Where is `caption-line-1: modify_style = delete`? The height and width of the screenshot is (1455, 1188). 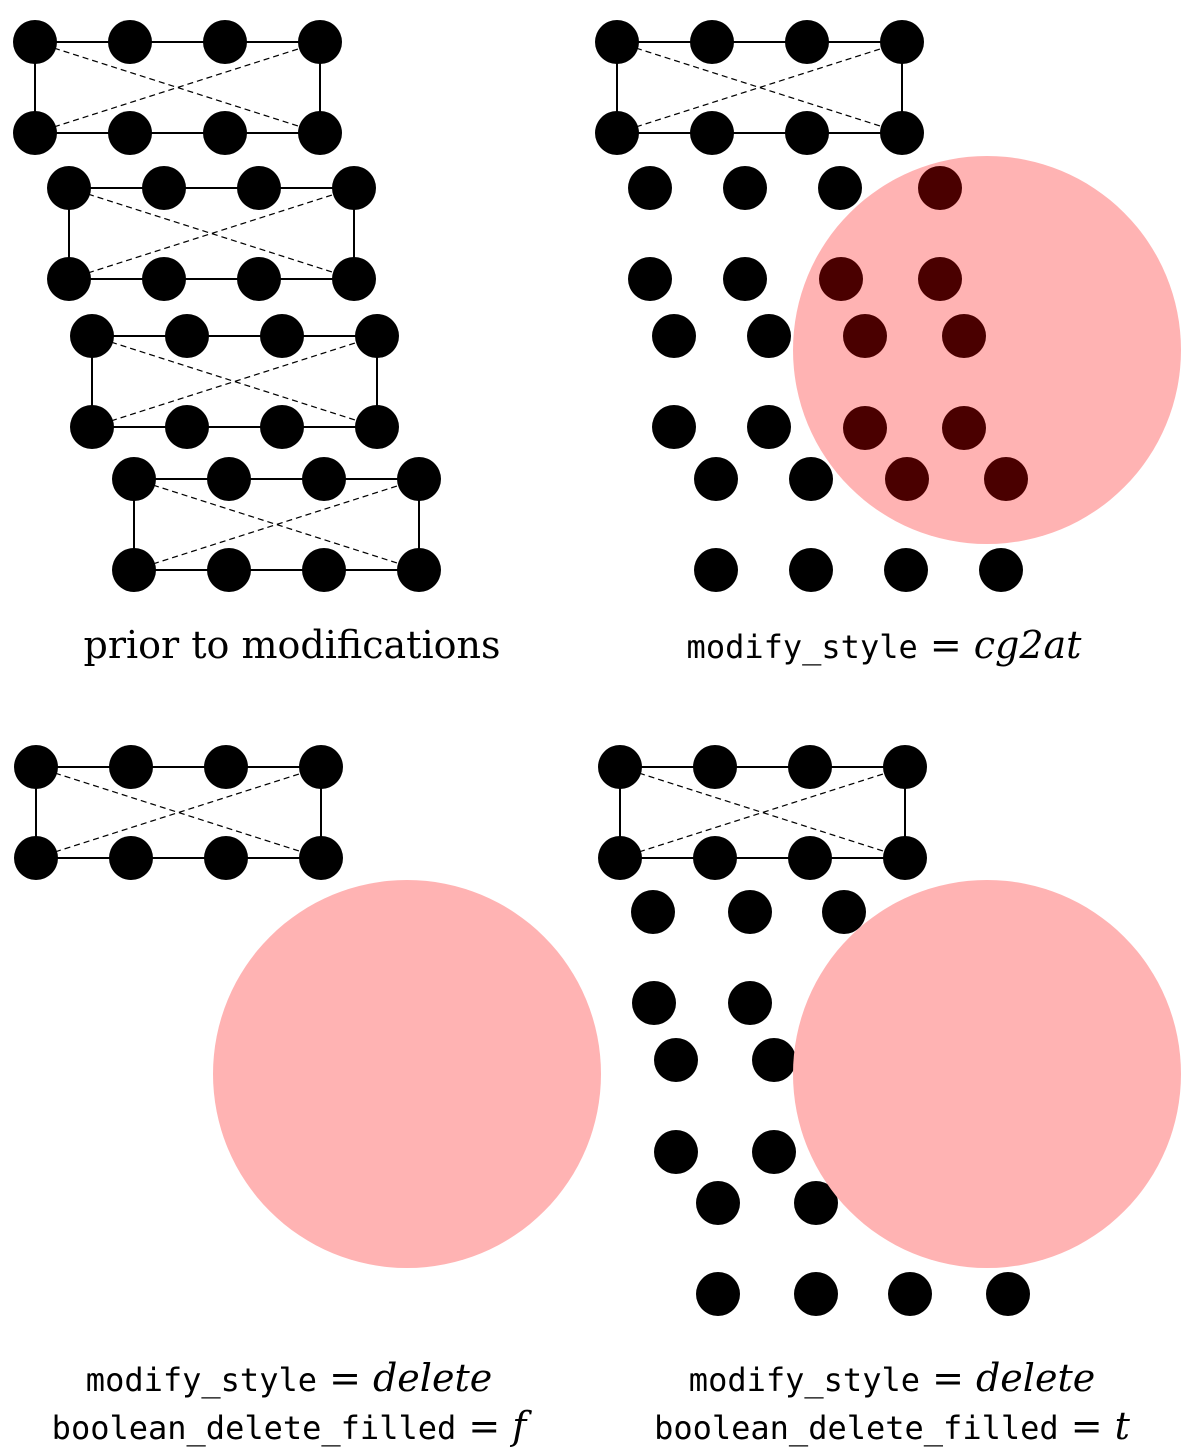
caption-line-1: modify_style = delete is located at coordinates (289, 1378).